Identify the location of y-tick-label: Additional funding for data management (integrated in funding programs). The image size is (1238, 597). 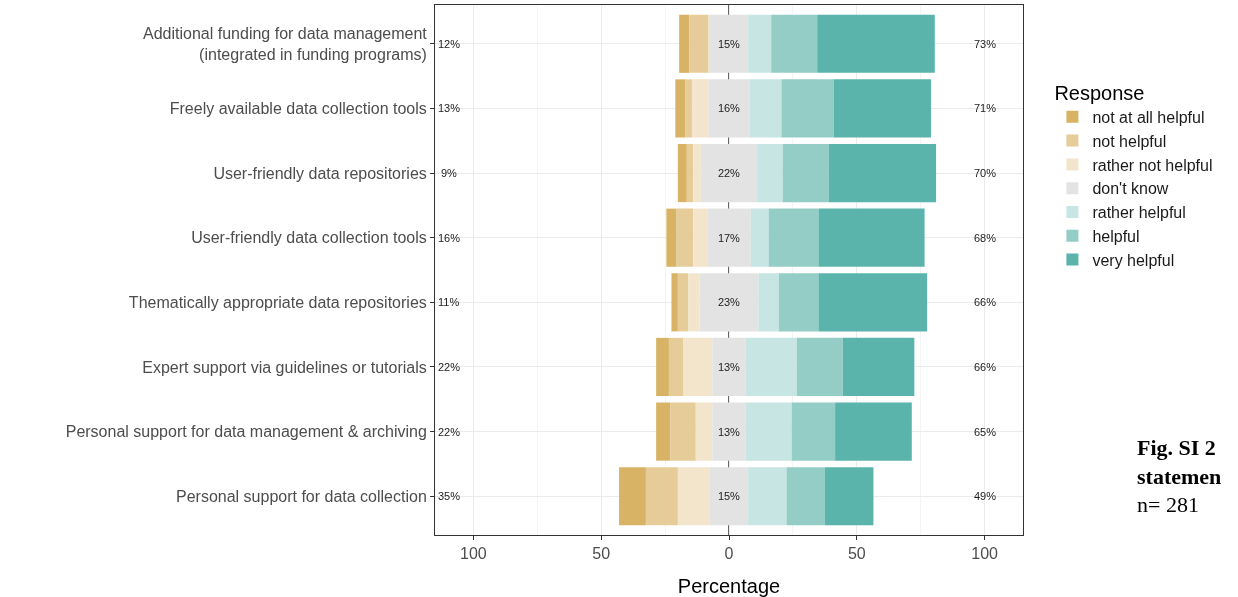
(285, 43).